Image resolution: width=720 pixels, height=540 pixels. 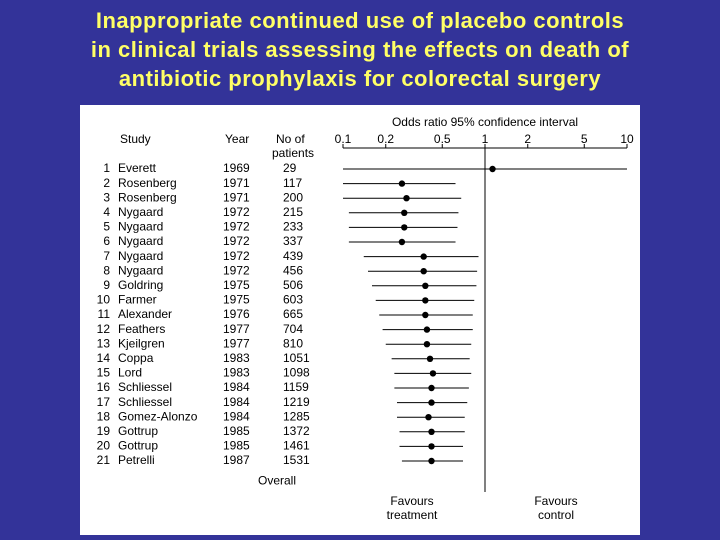 What do you see at coordinates (343, 139) in the screenshot?
I see `x-tick-label: 0.1` at bounding box center [343, 139].